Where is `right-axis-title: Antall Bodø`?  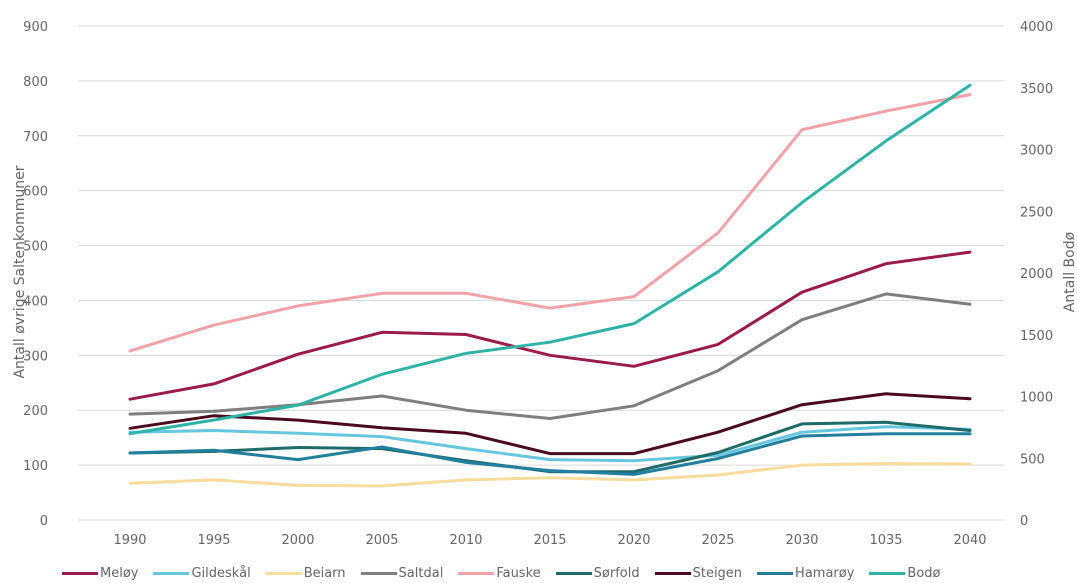
right-axis-title: Antall Bodø is located at coordinates (1069, 271).